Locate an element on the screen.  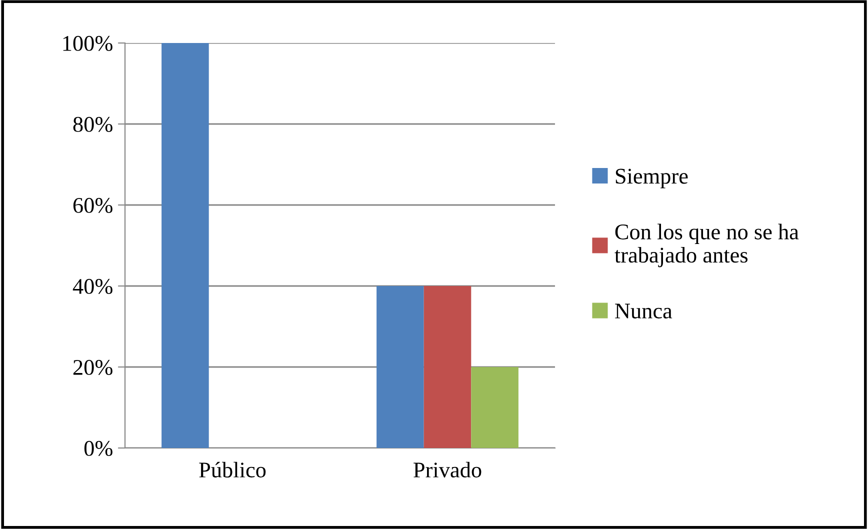
legend-label: Siempre is located at coordinates (652, 178).